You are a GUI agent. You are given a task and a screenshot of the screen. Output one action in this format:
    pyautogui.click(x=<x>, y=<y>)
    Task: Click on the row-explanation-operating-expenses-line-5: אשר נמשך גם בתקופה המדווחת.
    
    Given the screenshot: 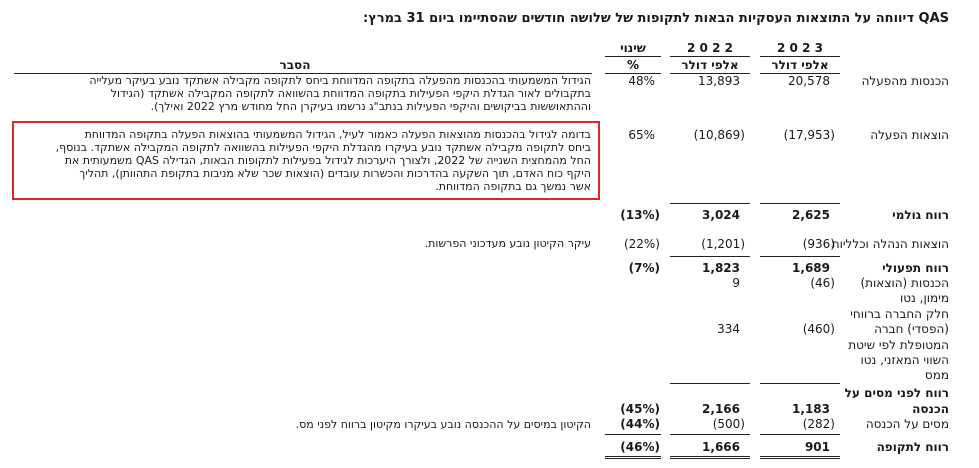 What is the action you would take?
    pyautogui.click(x=513, y=186)
    